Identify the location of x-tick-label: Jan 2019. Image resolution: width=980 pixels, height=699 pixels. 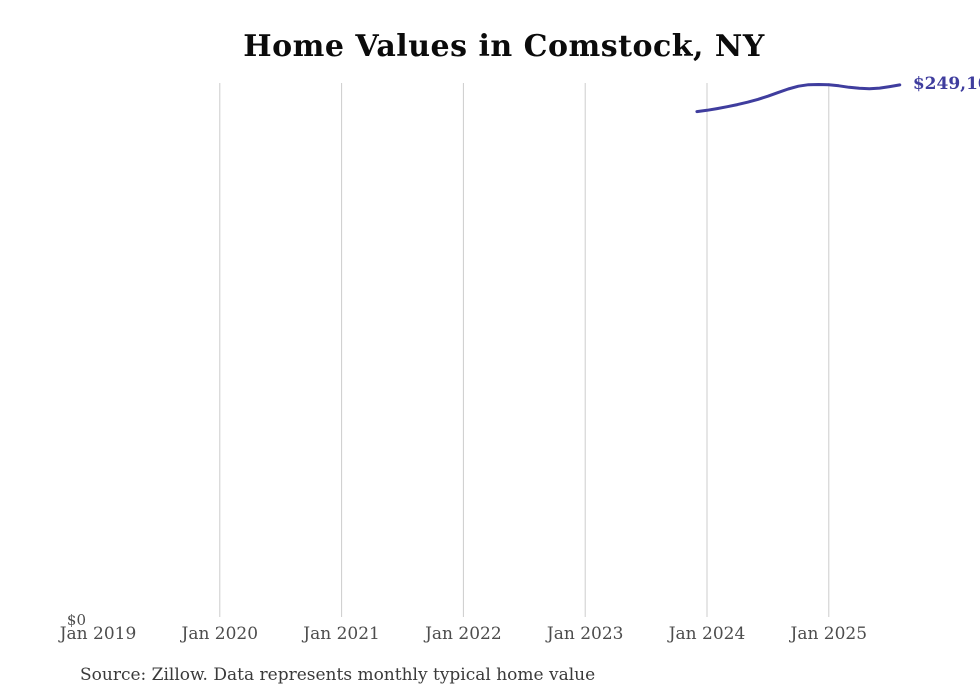
(98, 634).